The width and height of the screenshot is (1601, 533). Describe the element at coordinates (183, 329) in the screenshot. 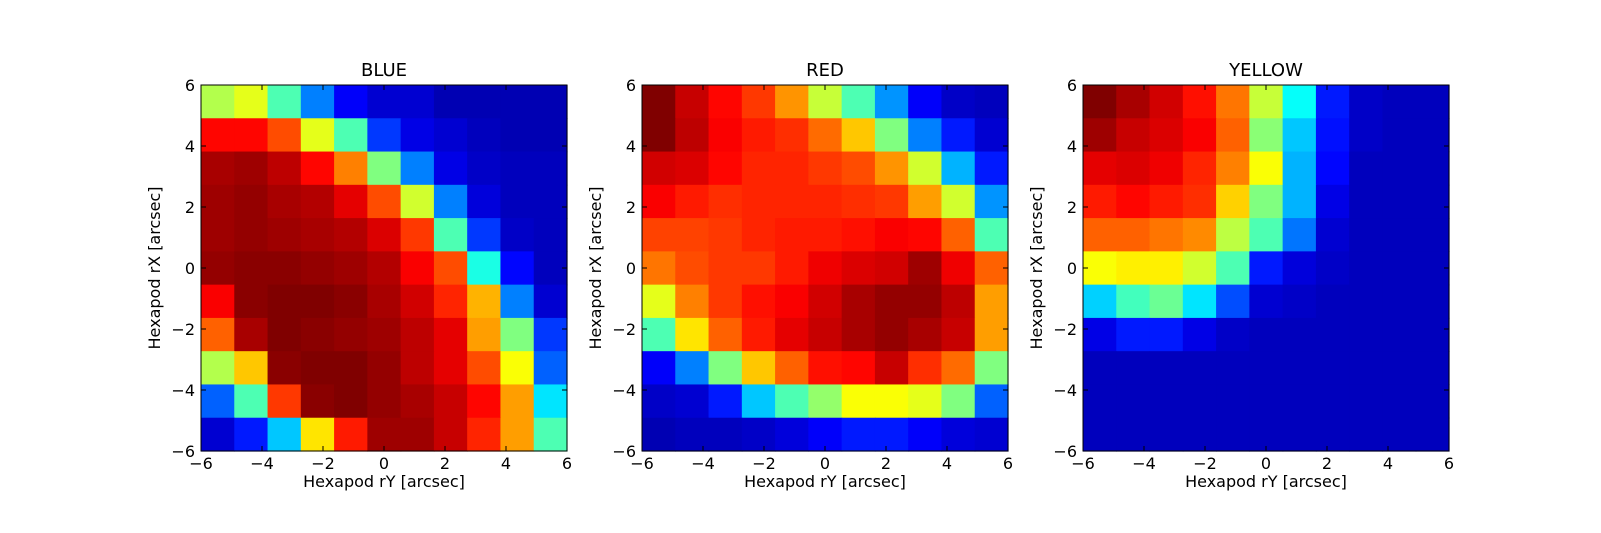

I see `y-tick-label: −2` at that location.